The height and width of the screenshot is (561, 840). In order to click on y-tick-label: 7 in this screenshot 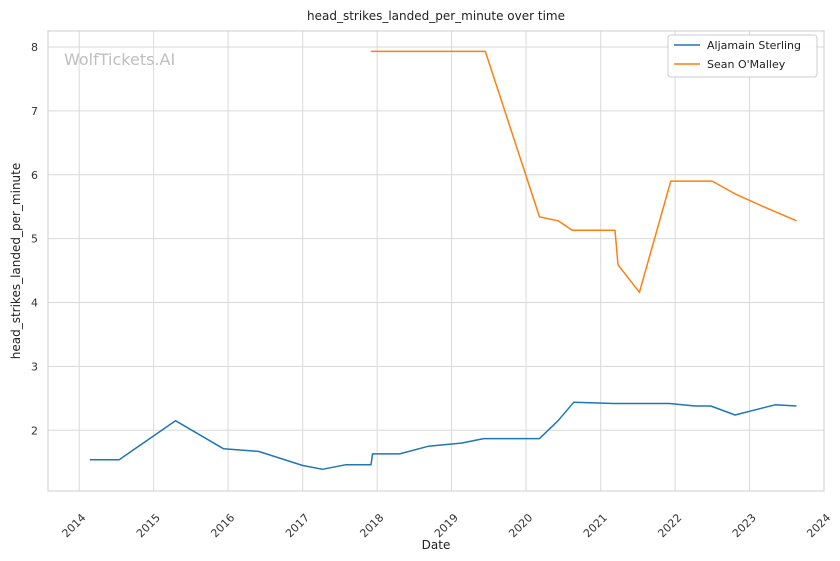, I will do `click(34, 111)`.